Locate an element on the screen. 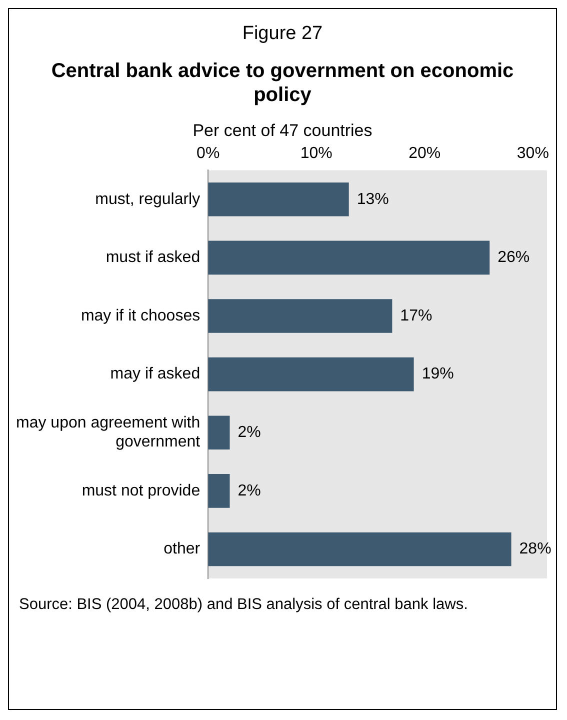 The image size is (567, 720). y-tick-label: other is located at coordinates (182, 549).